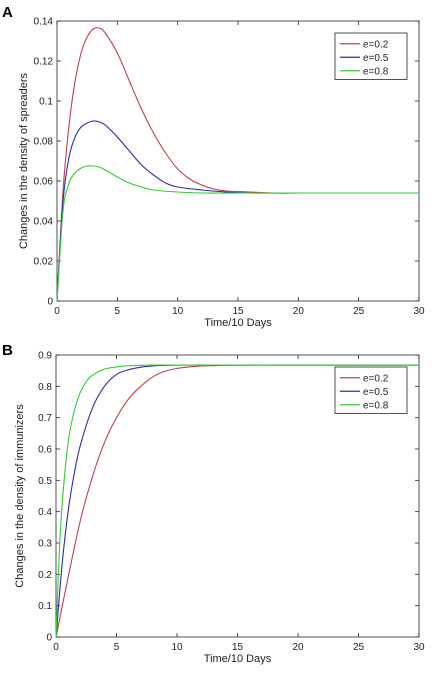 Image resolution: width=447 pixels, height=678 pixels. Describe the element at coordinates (45, 544) in the screenshot. I see `y-tick-label: 0.3` at that location.